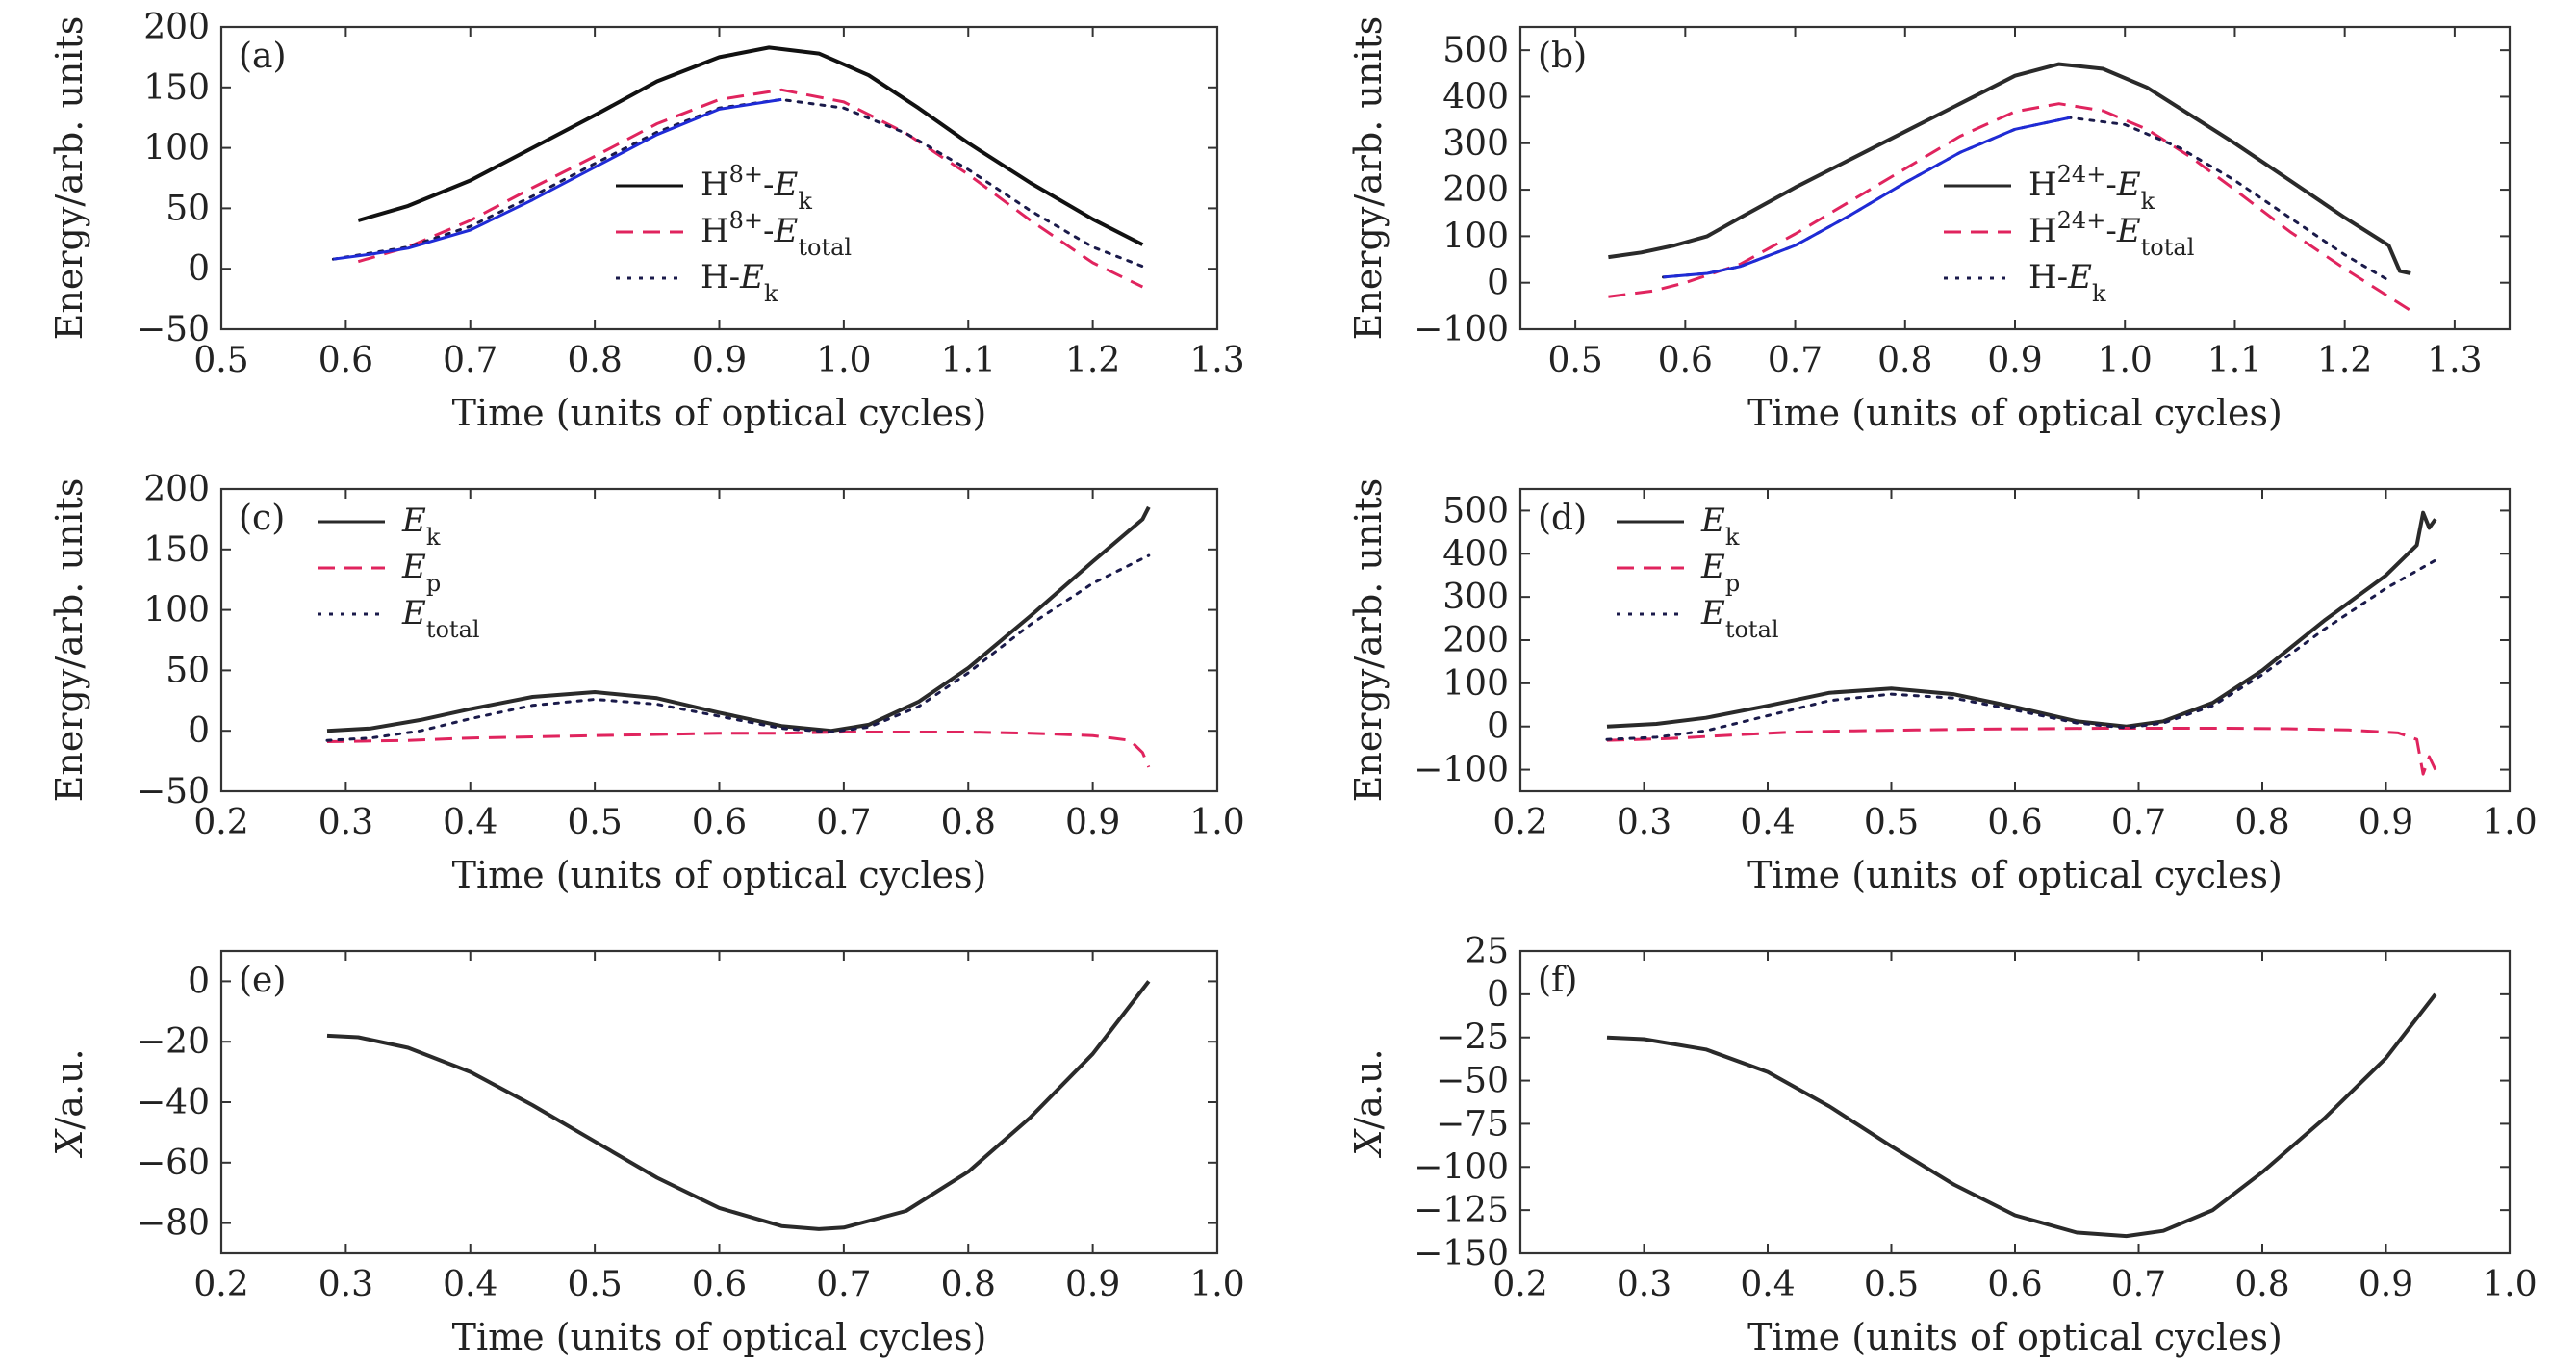  I want to click on y-axis-label: X/a.u., so click(69, 1103).